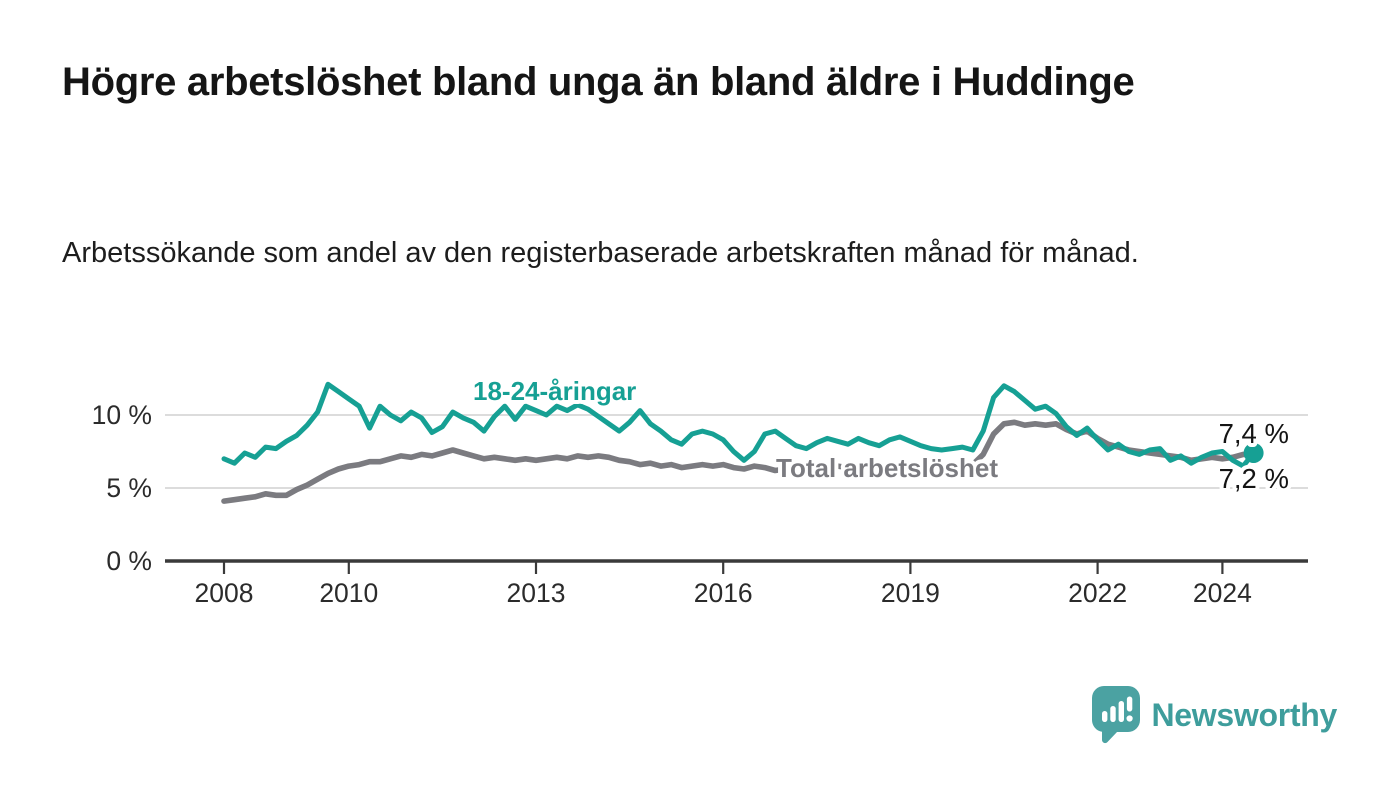 This screenshot has width=1400, height=794. What do you see at coordinates (739, 461) in the screenshot?
I see `series-line-total` at bounding box center [739, 461].